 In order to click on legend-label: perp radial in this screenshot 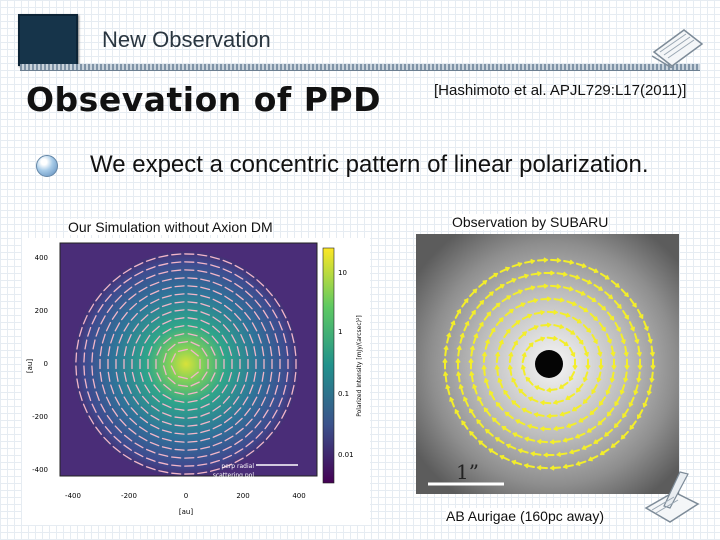, I will do `click(237, 466)`.